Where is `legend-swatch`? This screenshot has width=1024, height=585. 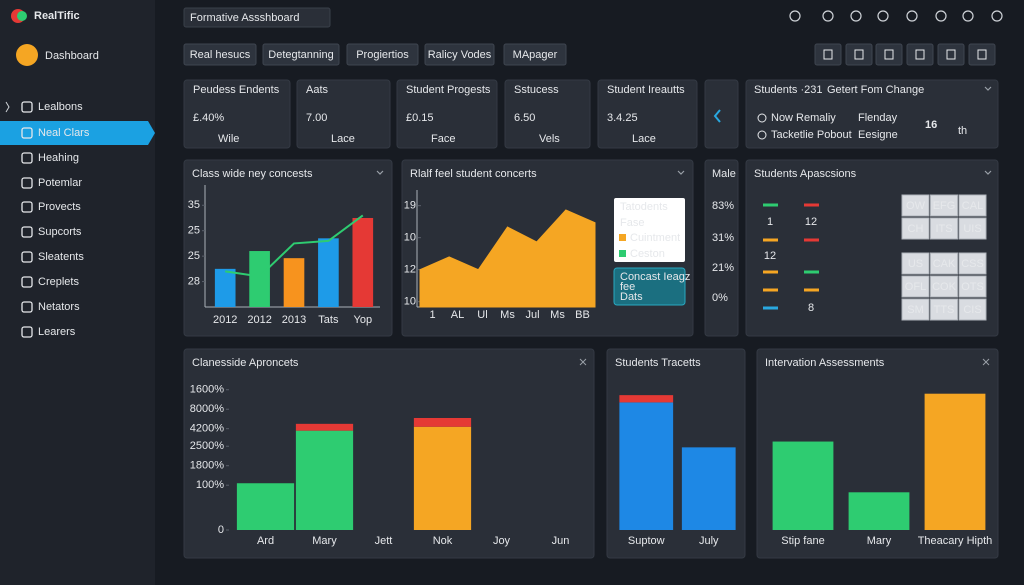
legend-swatch is located at coordinates (622, 237).